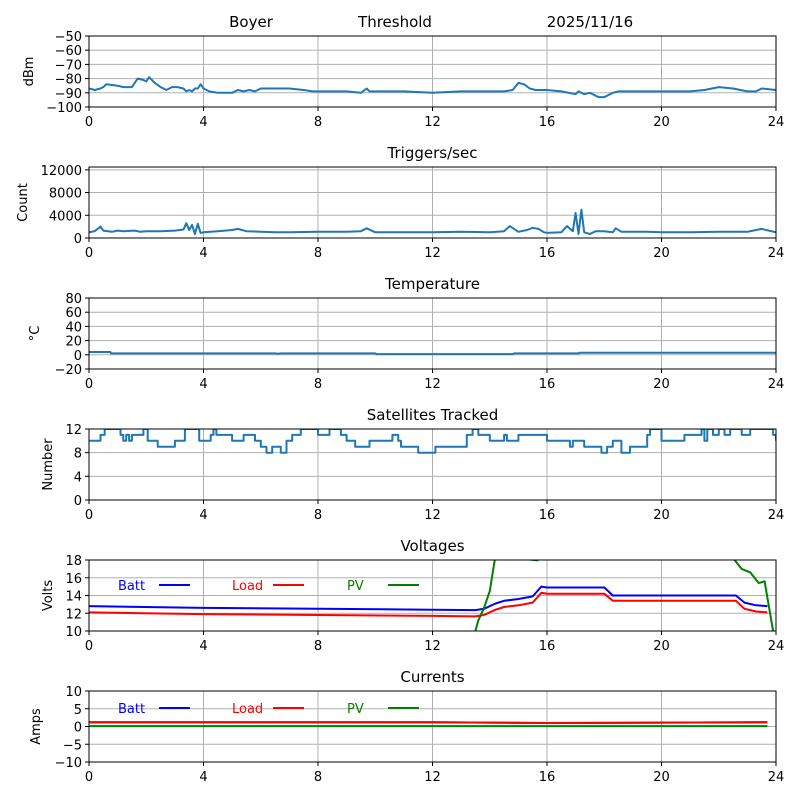 The height and width of the screenshot is (800, 800). What do you see at coordinates (247, 586) in the screenshot?
I see `legend-label-load: Load` at bounding box center [247, 586].